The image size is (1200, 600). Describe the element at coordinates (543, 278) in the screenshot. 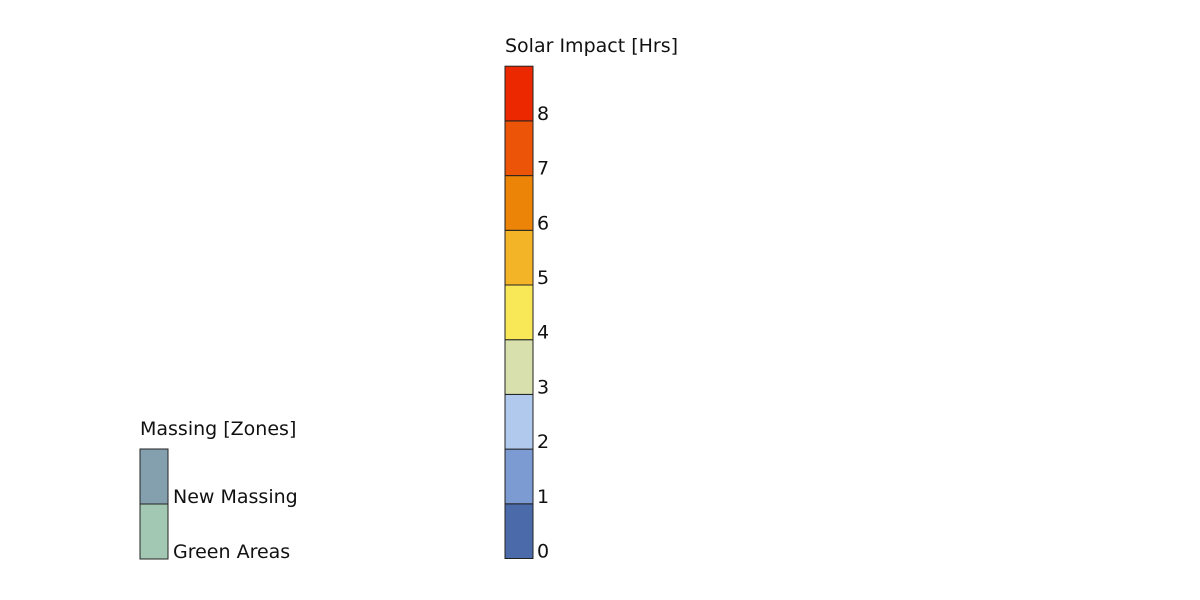

I see `level-label: 5` at that location.